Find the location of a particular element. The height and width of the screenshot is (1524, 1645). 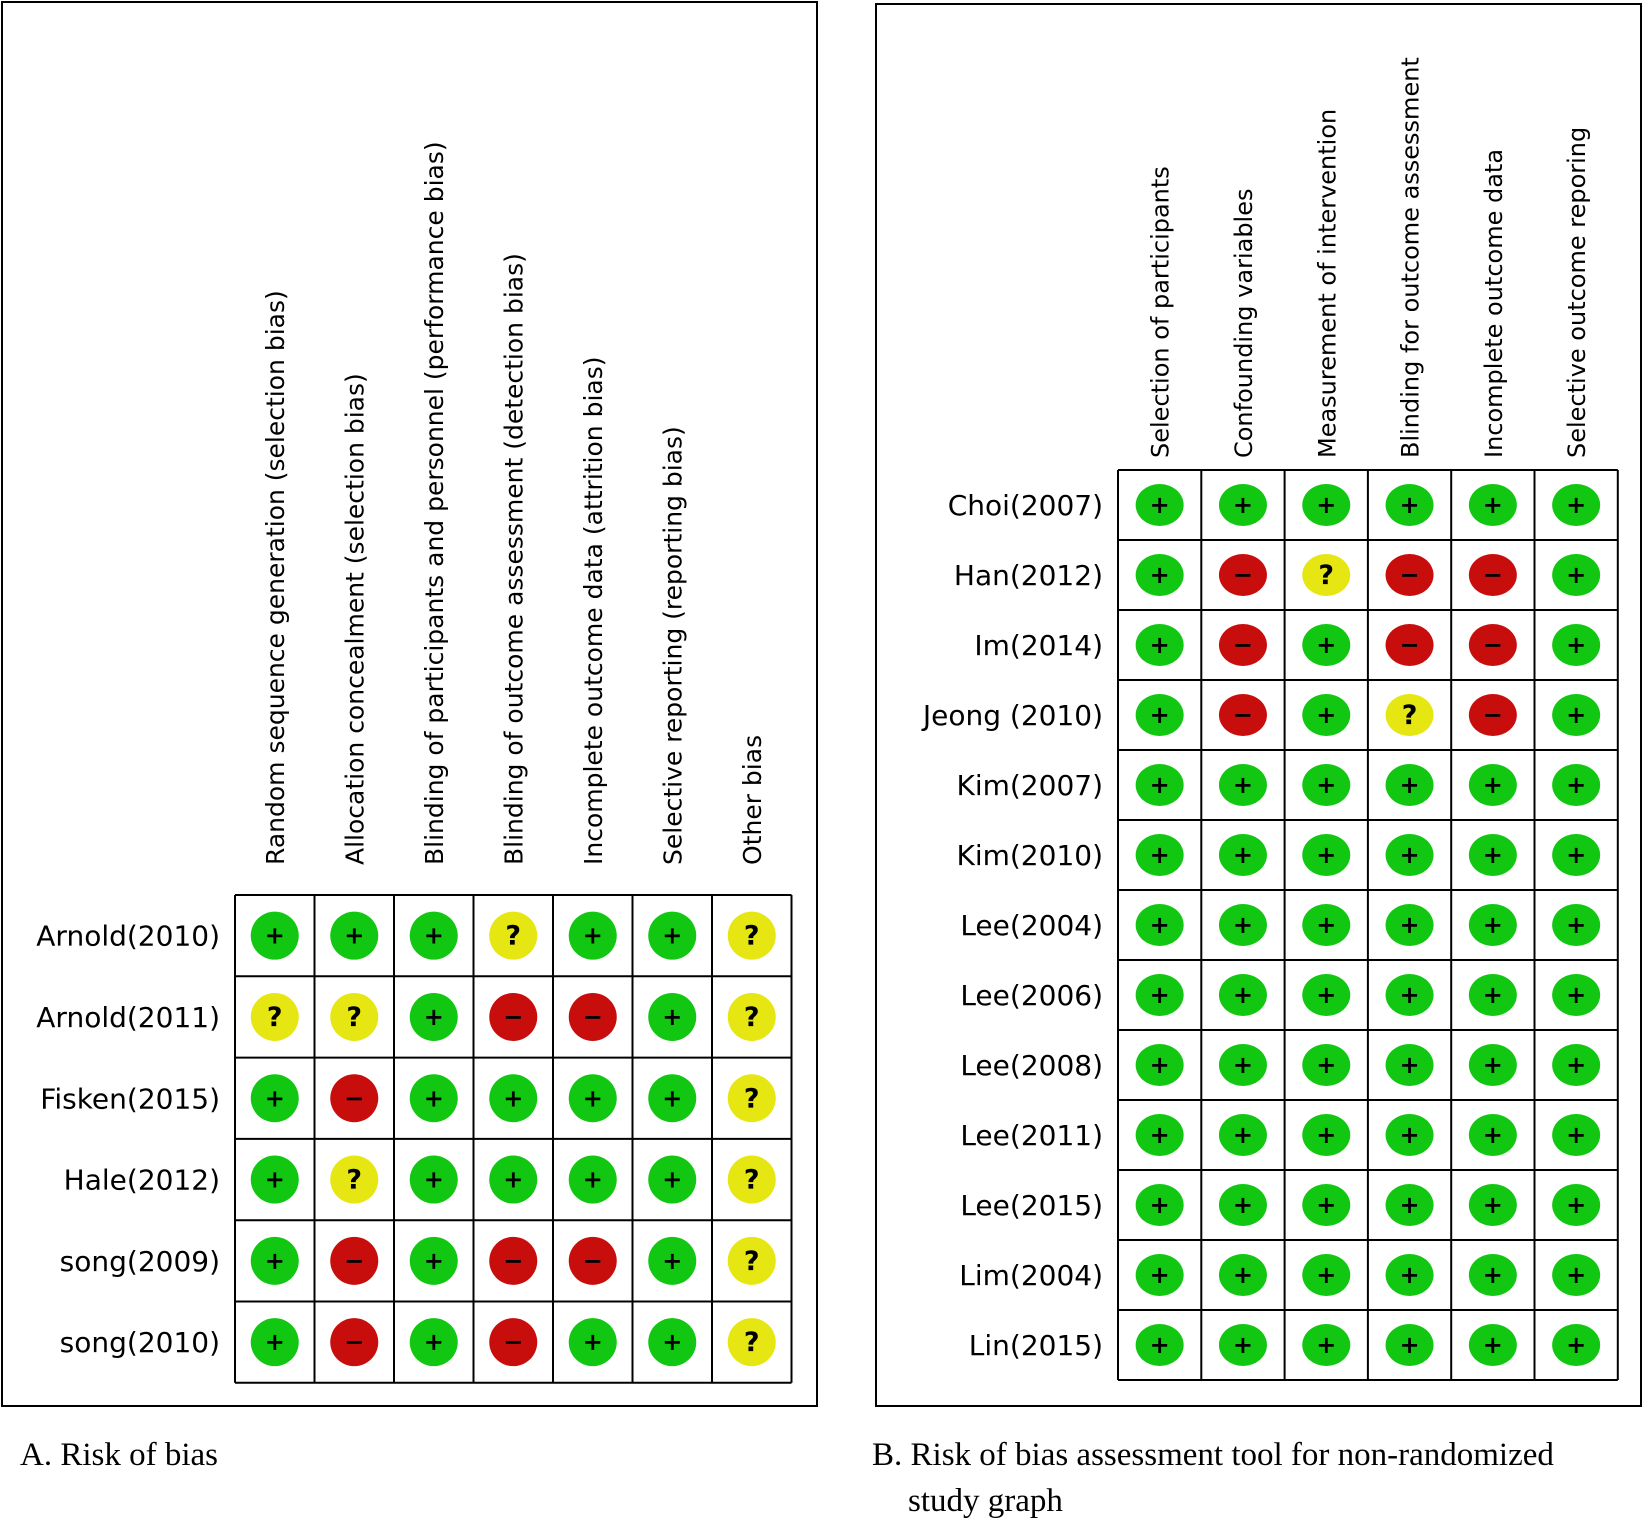

column-header: Confounding variables is located at coordinates (1244, 323).